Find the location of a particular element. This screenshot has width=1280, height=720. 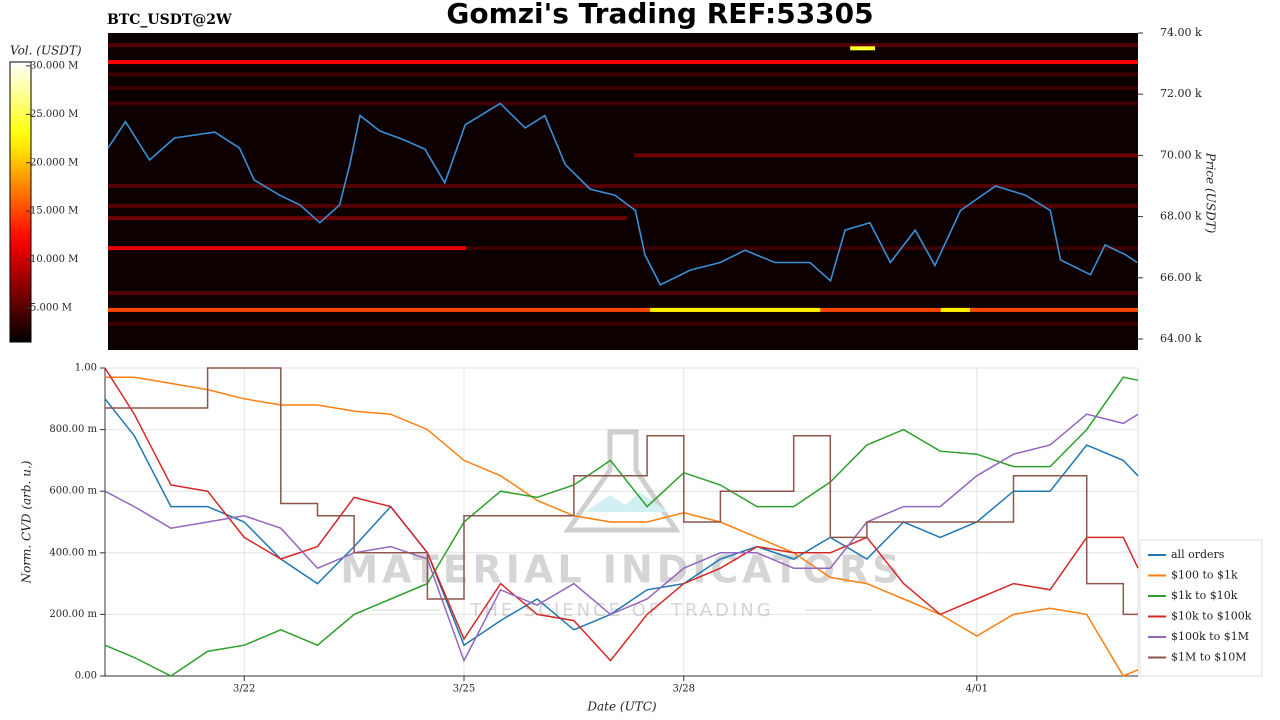

legend-label: $100 to $1k is located at coordinates (1204, 575).